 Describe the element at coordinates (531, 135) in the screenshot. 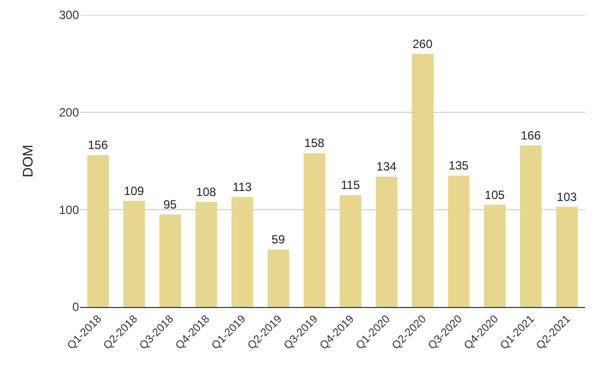

I see `data-label: 166` at that location.